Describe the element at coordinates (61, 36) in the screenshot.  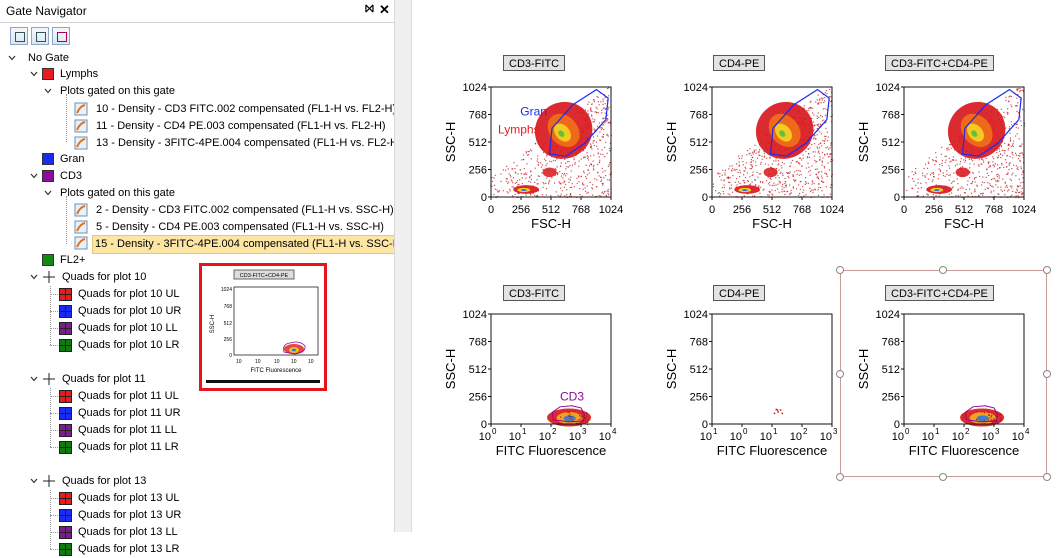
I see `tree-icon` at that location.